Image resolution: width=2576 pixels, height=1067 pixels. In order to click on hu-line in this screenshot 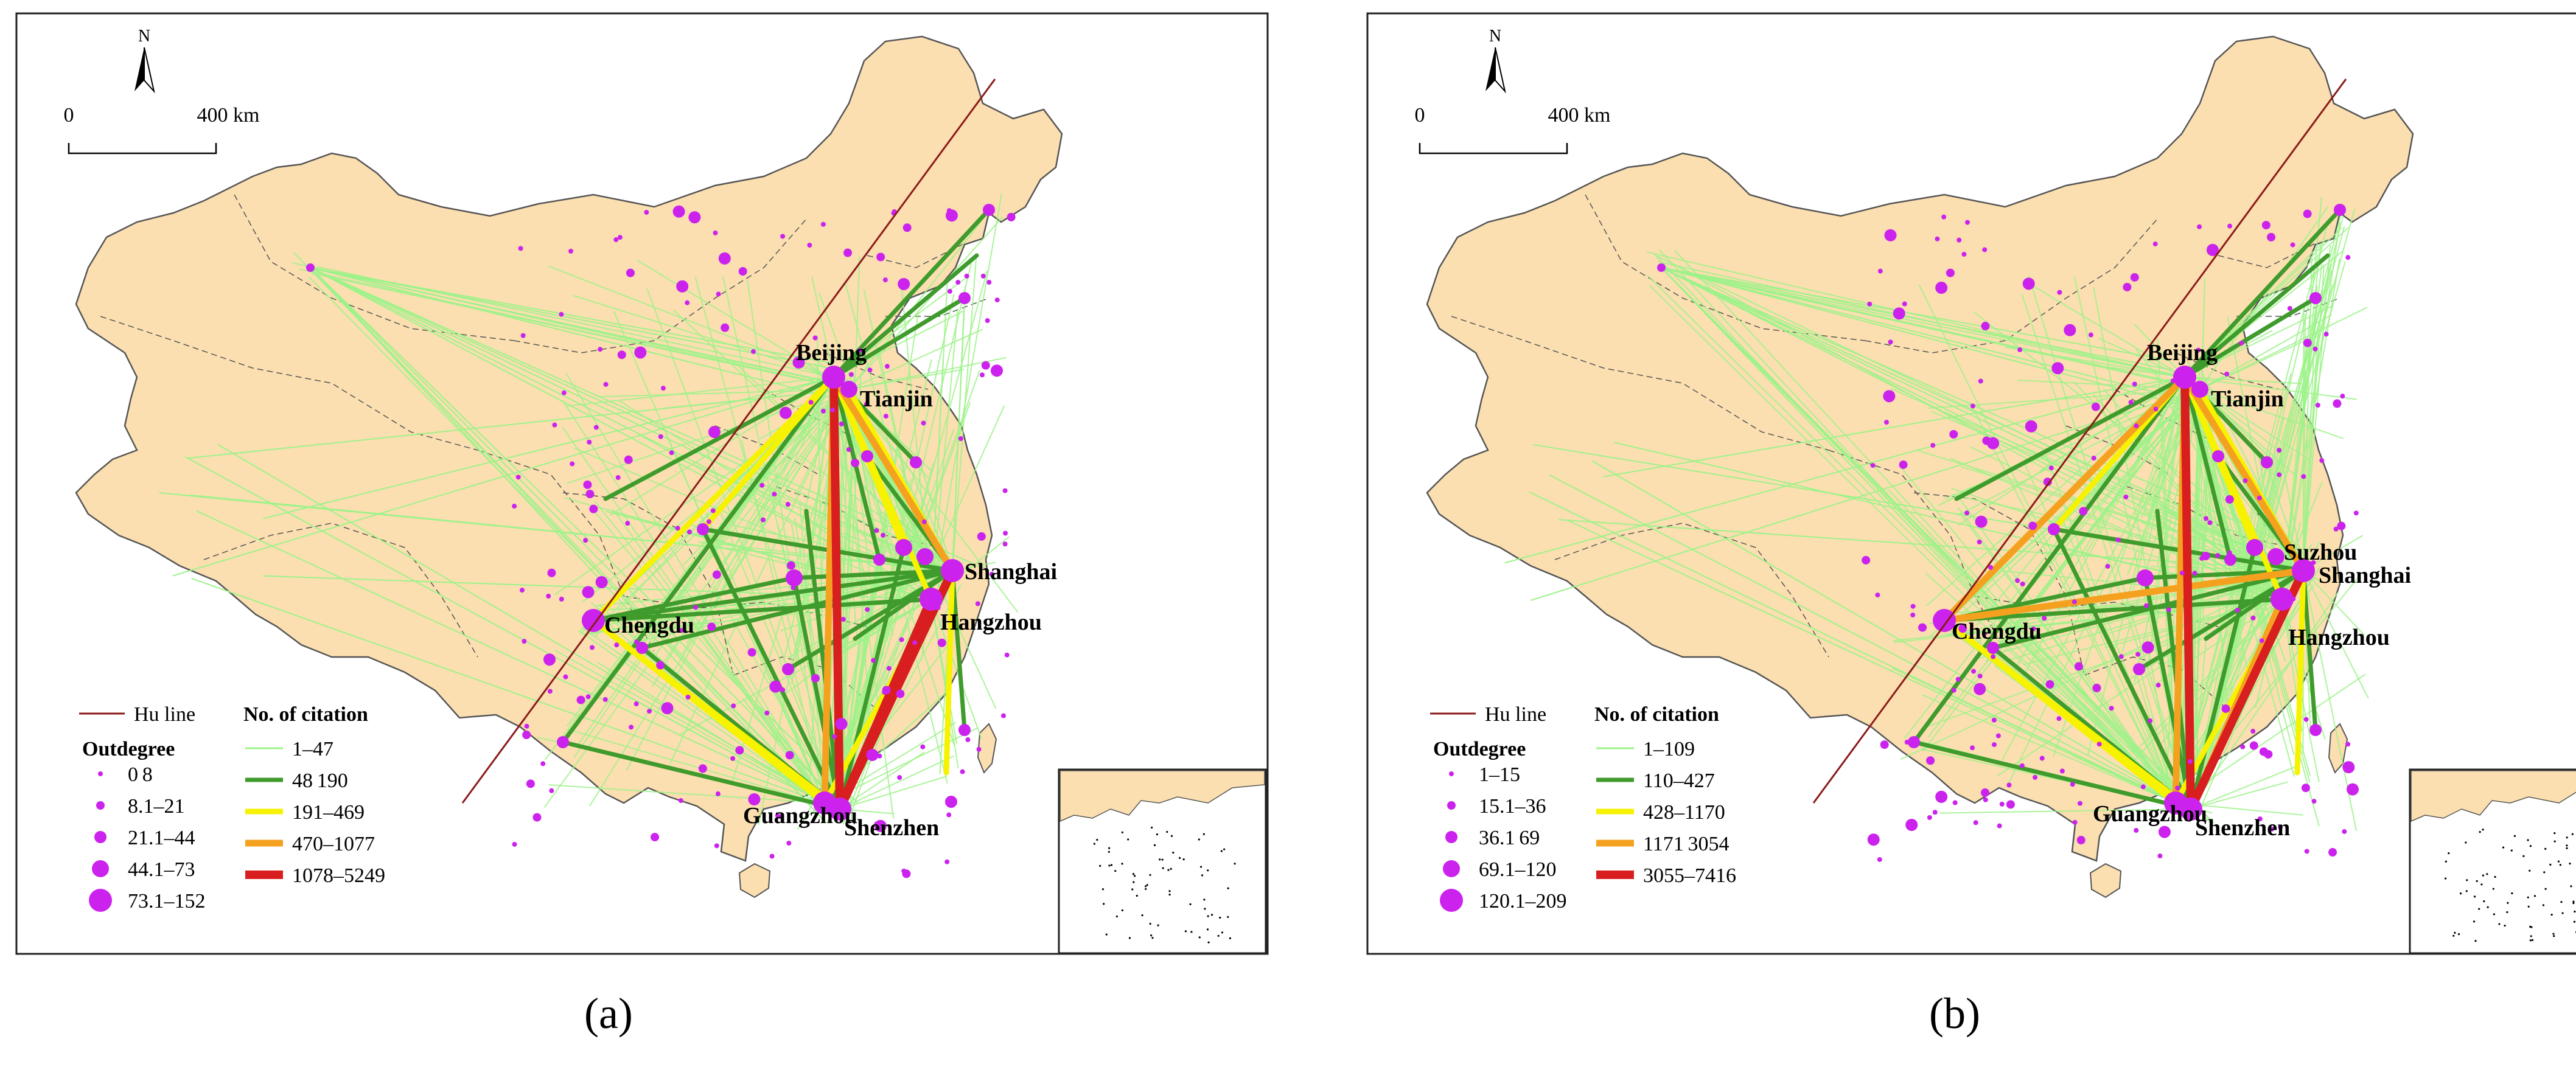, I will do `click(728, 441)`.